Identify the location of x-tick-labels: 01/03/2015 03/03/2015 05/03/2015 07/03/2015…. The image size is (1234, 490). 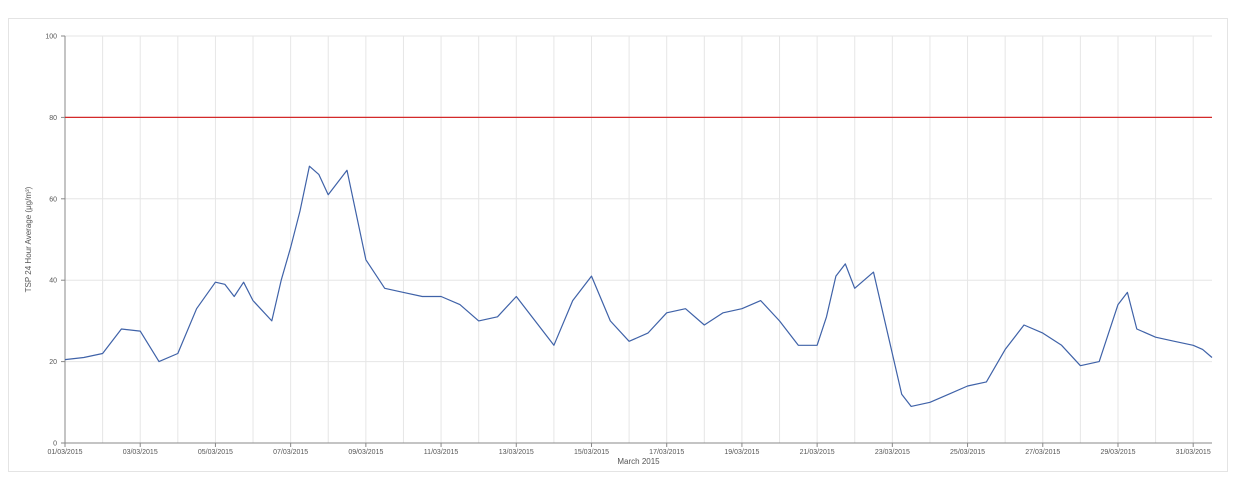
(629, 449).